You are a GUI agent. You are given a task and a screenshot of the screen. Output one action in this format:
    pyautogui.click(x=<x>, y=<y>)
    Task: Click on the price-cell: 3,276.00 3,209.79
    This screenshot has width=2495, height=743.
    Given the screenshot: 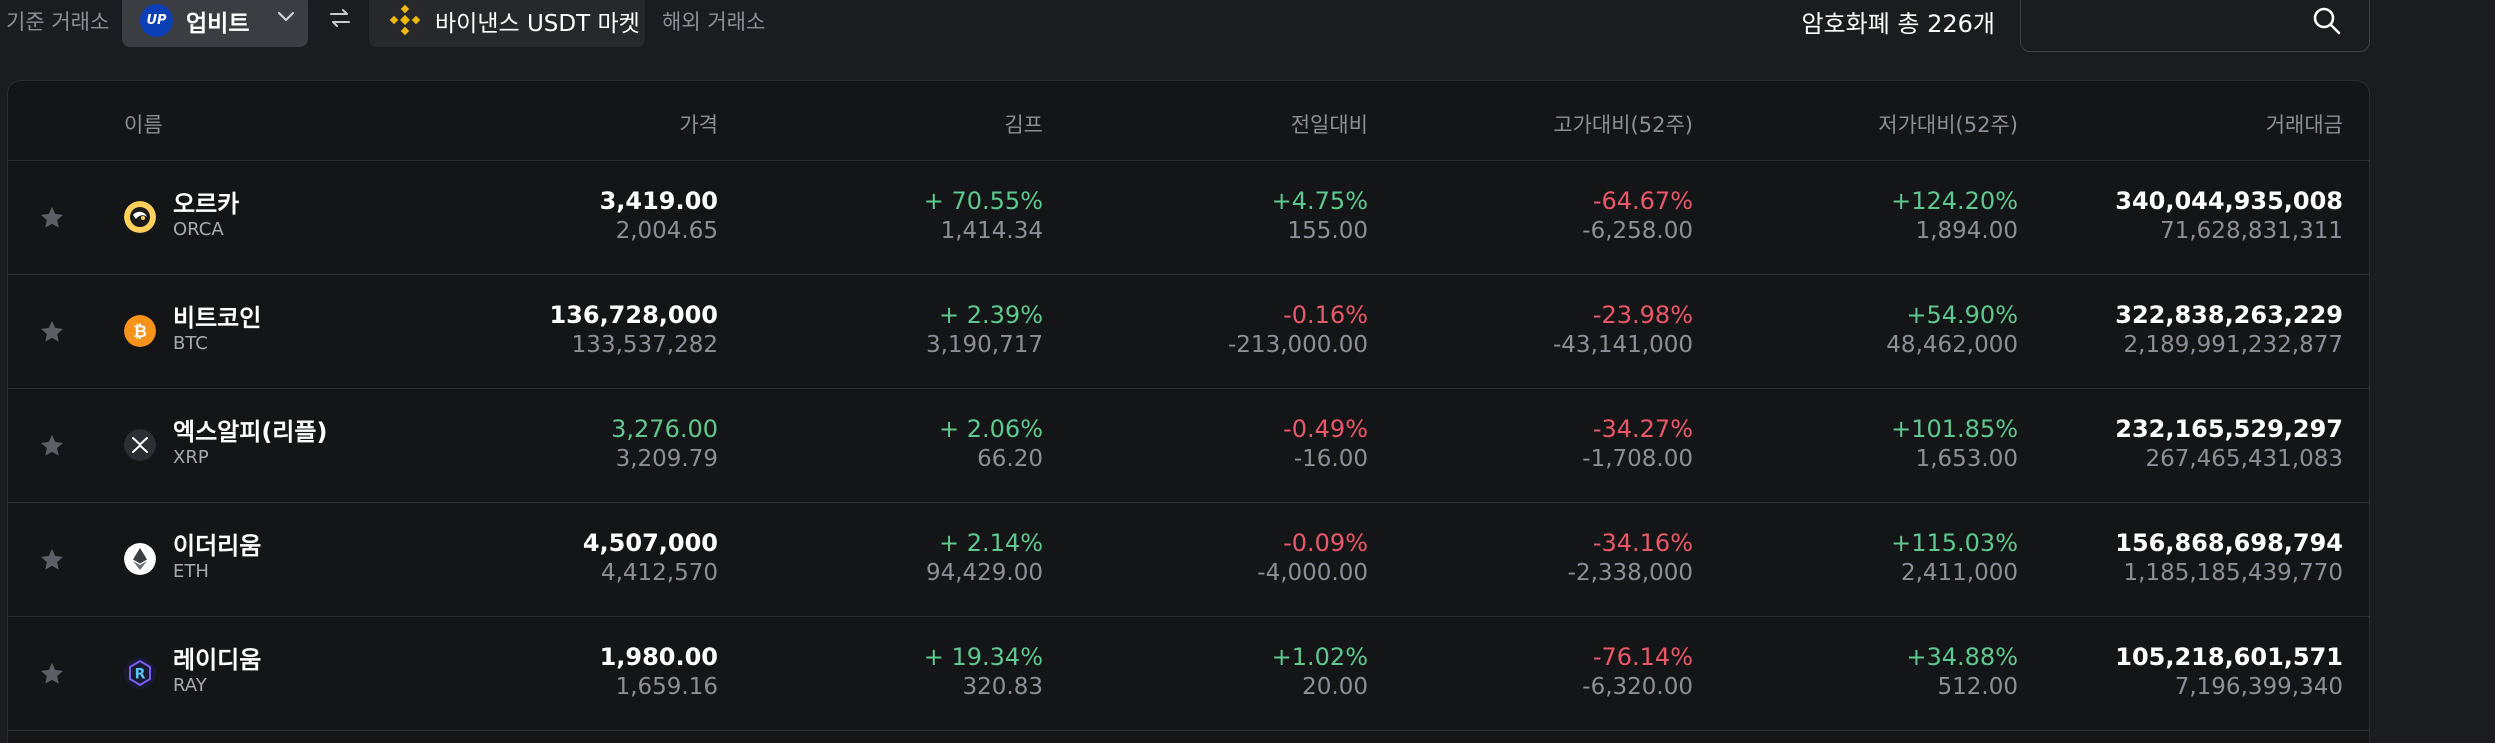 What is the action you would take?
    pyautogui.click(x=563, y=446)
    